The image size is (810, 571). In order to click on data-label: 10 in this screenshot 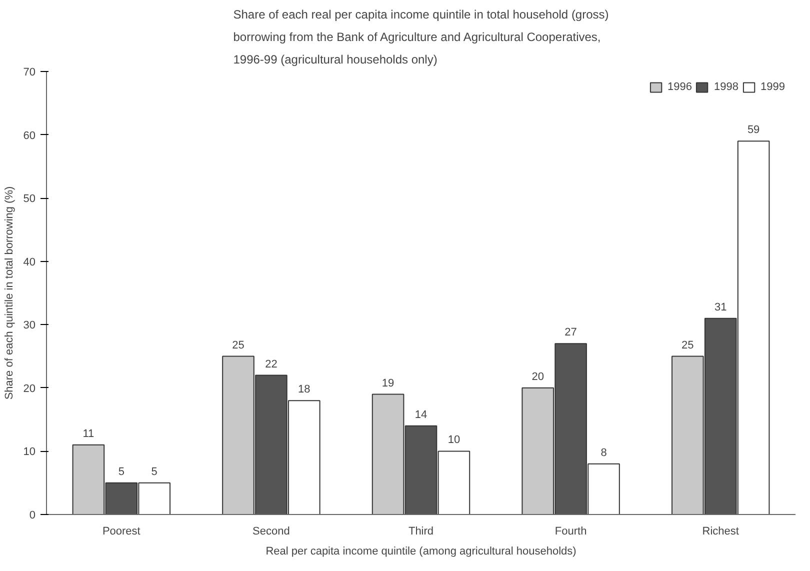, I will do `click(454, 440)`.